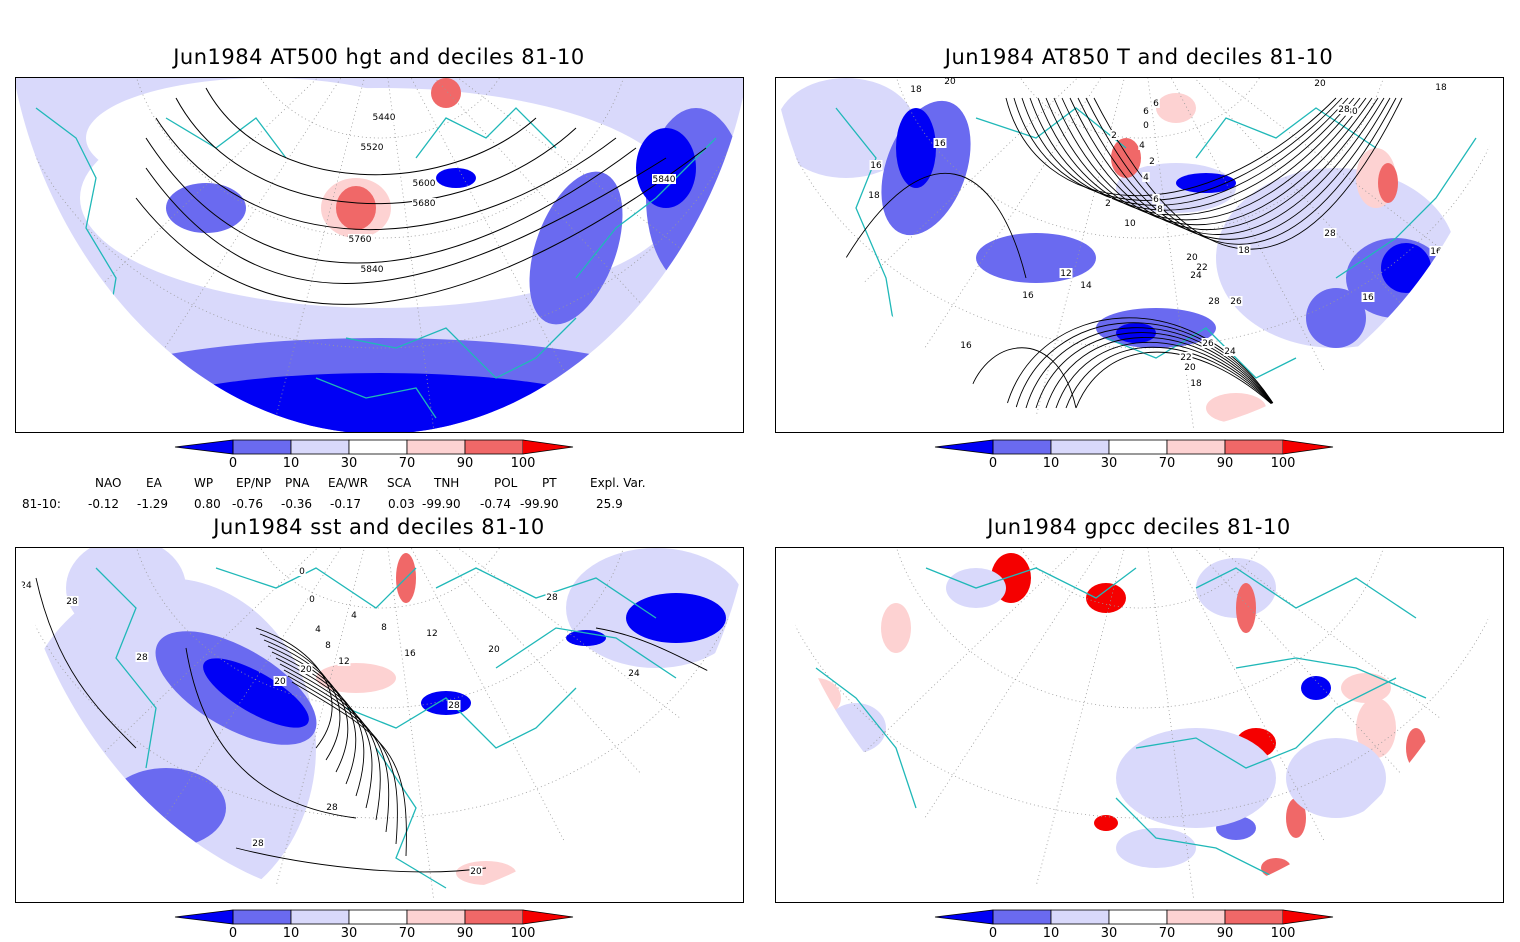  What do you see at coordinates (1344, 109) in the screenshot?
I see `contour-label-t850-27-bg` at bounding box center [1344, 109].